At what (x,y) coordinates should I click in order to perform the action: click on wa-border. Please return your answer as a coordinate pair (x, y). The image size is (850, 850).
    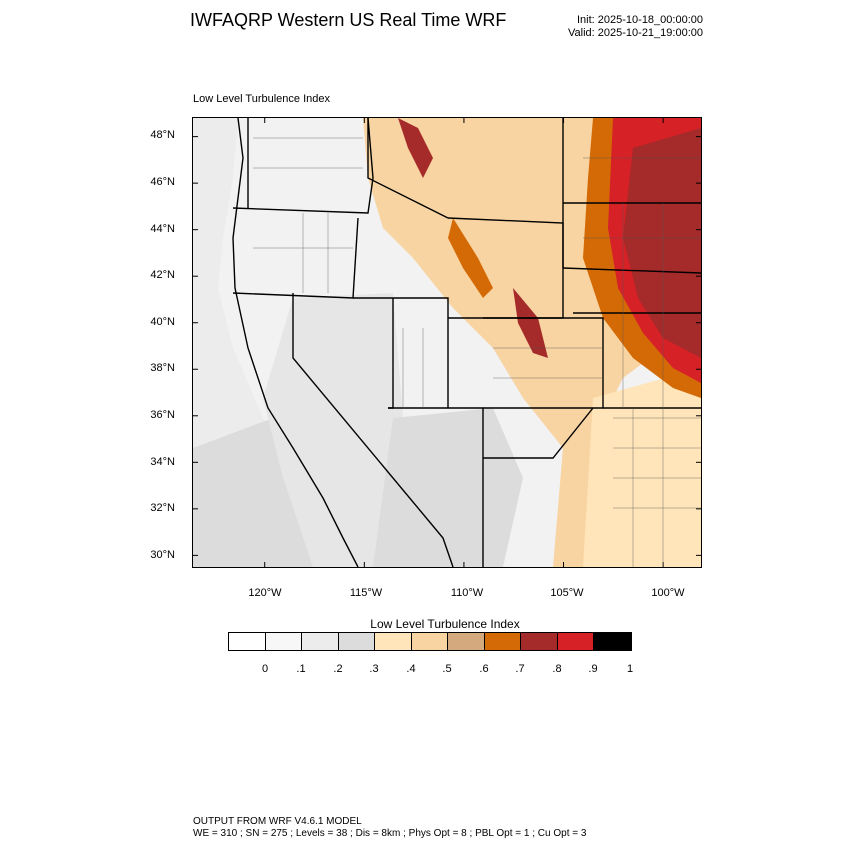
    Looking at the image, I should click on (303, 166).